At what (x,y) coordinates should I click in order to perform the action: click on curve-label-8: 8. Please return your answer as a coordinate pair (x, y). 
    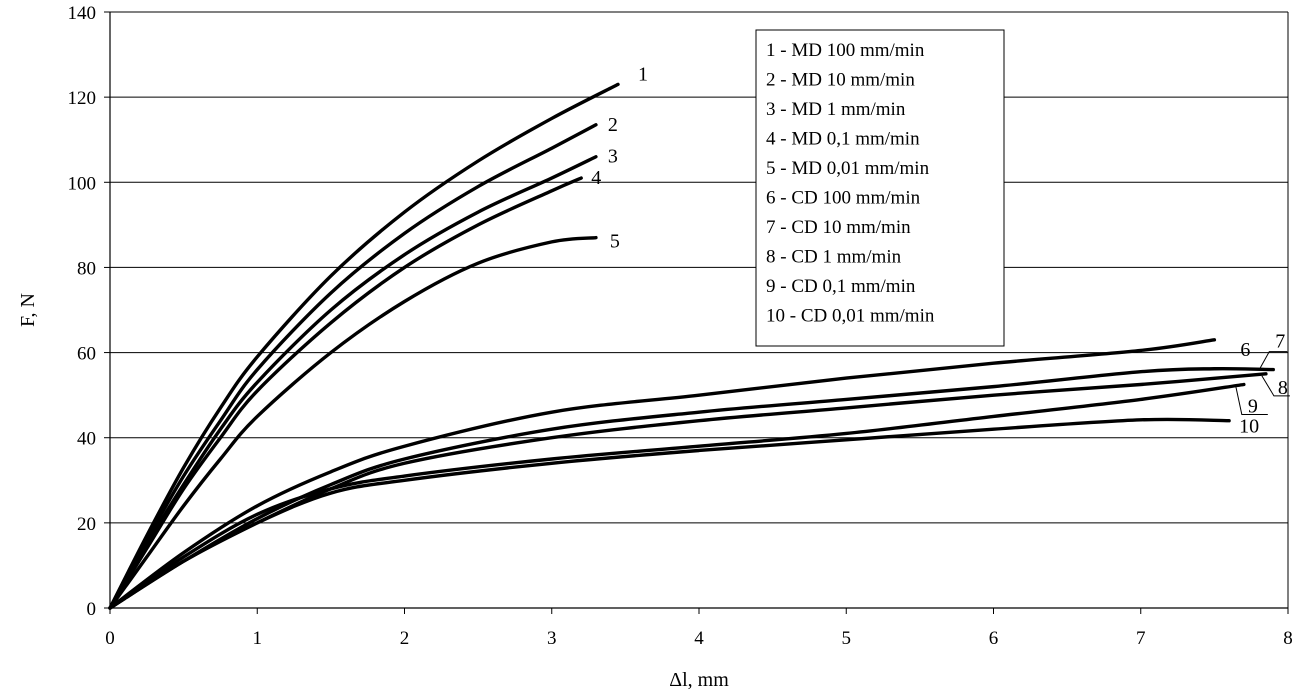
    Looking at the image, I should click on (1283, 388).